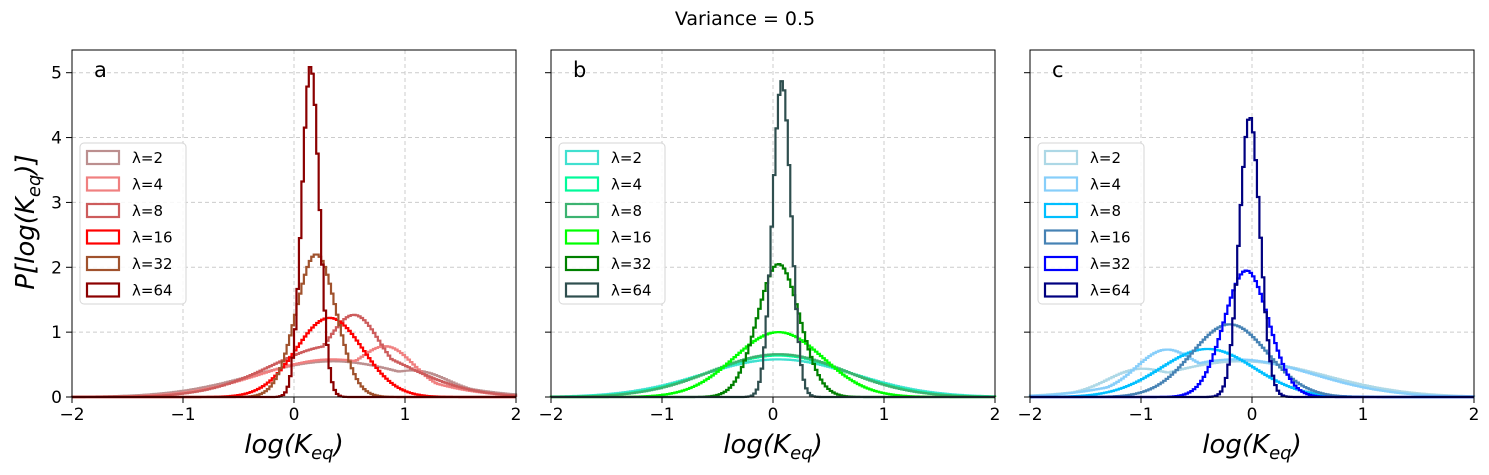 The image size is (1489, 475). What do you see at coordinates (56, 268) in the screenshot?
I see `y-tick-label: 2` at bounding box center [56, 268].